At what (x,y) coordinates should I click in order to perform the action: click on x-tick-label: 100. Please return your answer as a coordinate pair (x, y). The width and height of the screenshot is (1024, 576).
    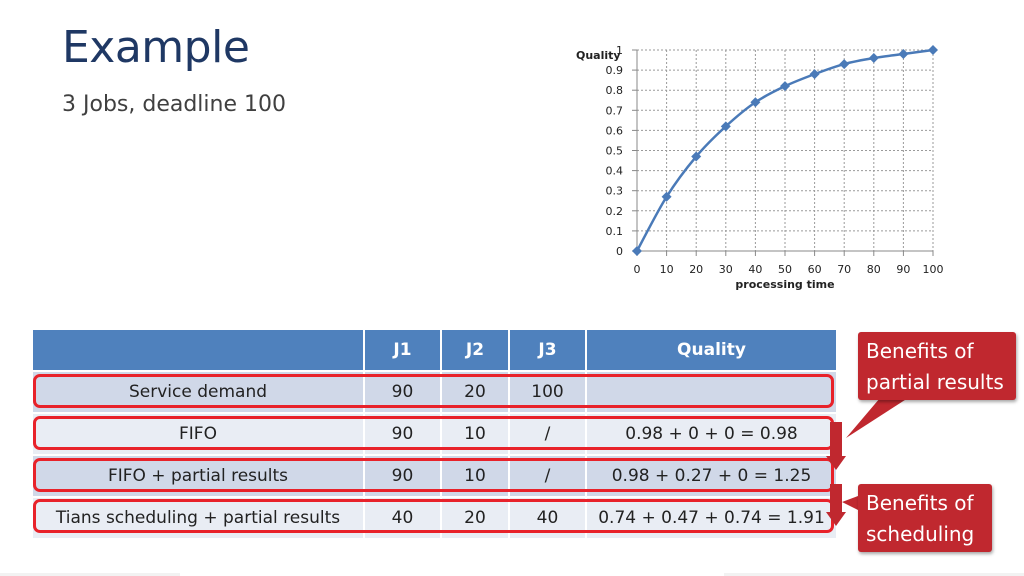
    Looking at the image, I should click on (933, 269).